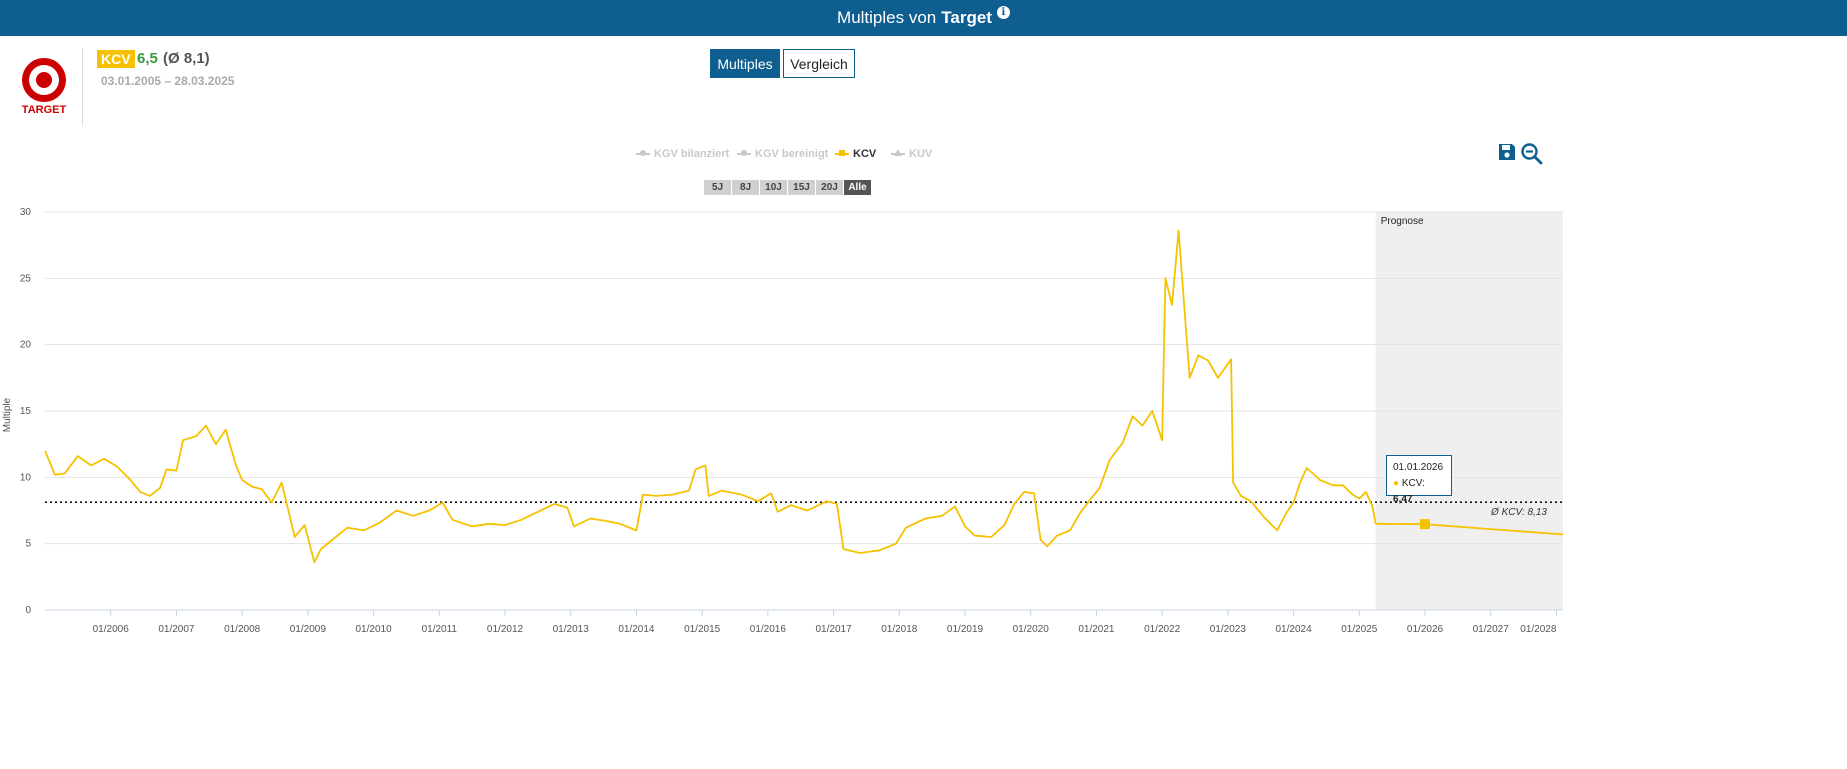 Image resolution: width=1847 pixels, height=769 pixels. What do you see at coordinates (899, 629) in the screenshot?
I see `x-tick-label: 01/2018` at bounding box center [899, 629].